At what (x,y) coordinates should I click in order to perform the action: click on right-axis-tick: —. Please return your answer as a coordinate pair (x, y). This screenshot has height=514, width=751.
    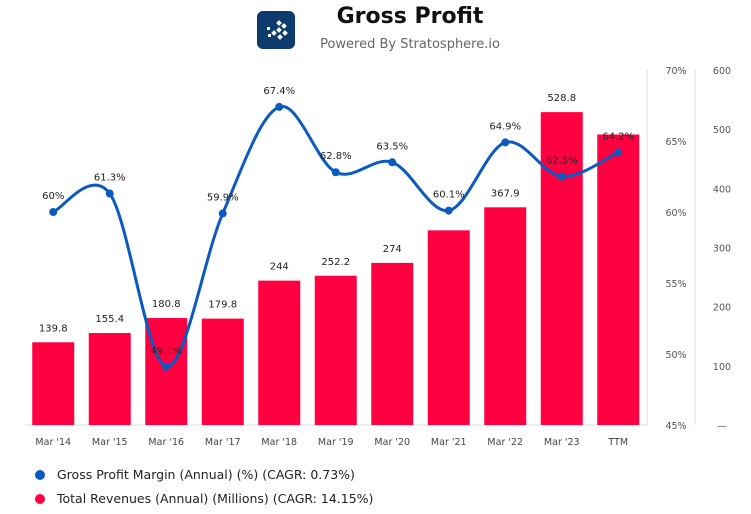
    Looking at the image, I should click on (722, 426).